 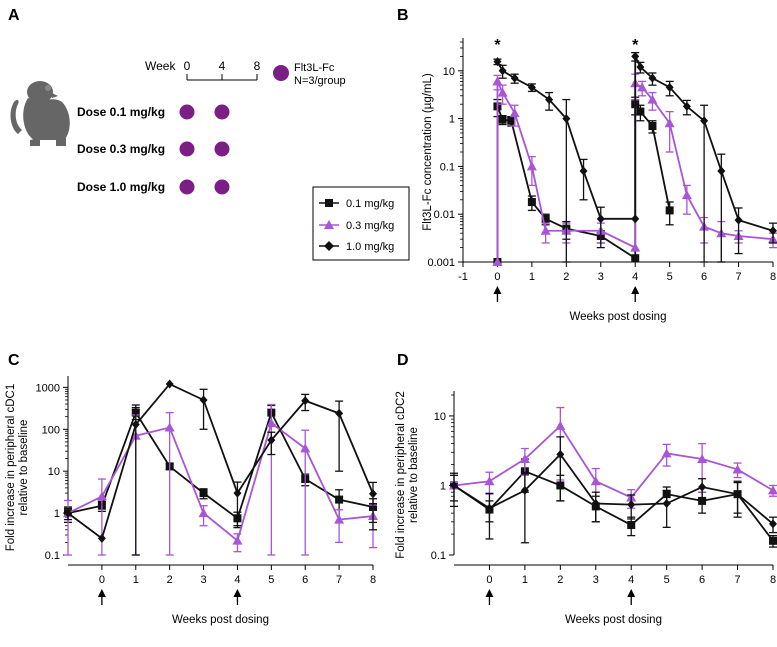 What do you see at coordinates (370, 204) in the screenshot?
I see `legend-item-0.1: 0.1 mg/kg` at bounding box center [370, 204].